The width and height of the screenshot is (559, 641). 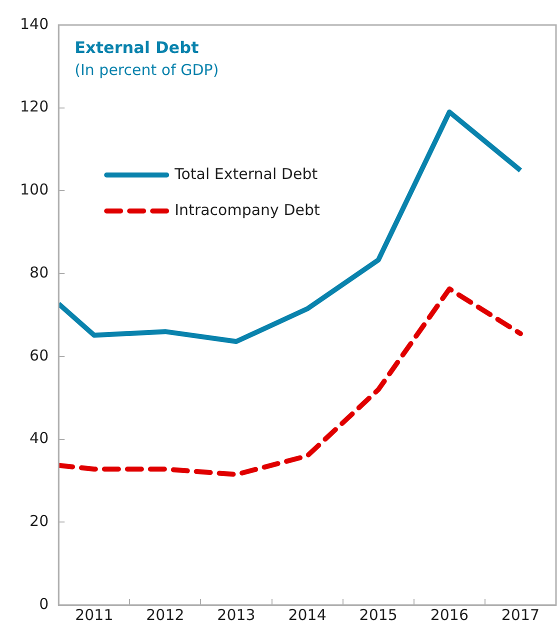 What do you see at coordinates (146, 69) in the screenshot?
I see `text: (In percent of GDP)` at bounding box center [146, 69].